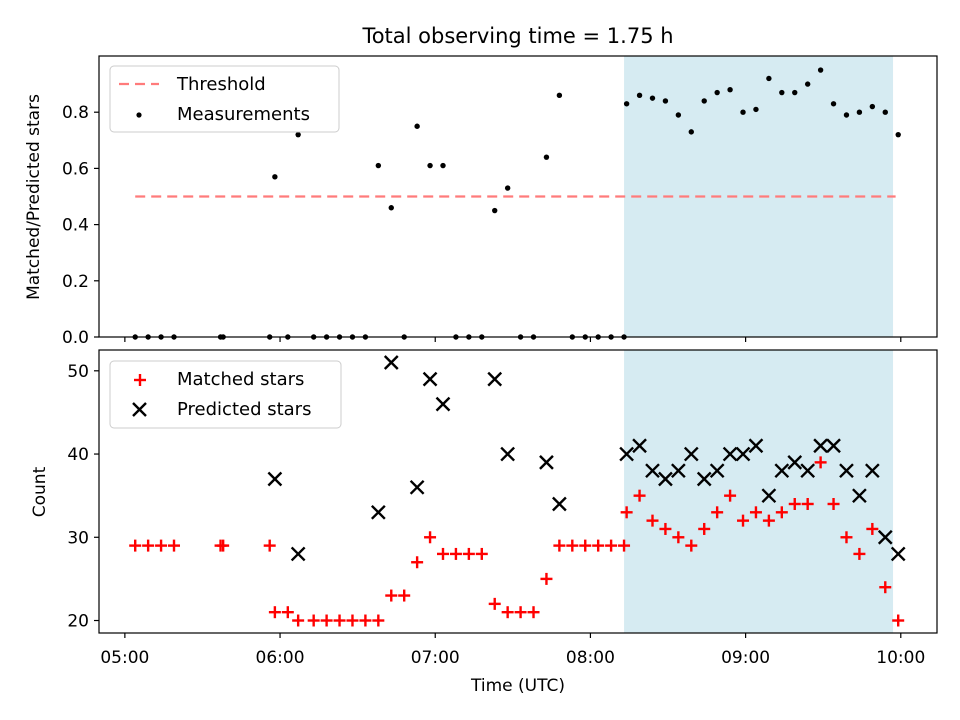 This screenshot has height=720, width=960. What do you see at coordinates (75, 113) in the screenshot?
I see `y-tick-label: 0.8` at bounding box center [75, 113].